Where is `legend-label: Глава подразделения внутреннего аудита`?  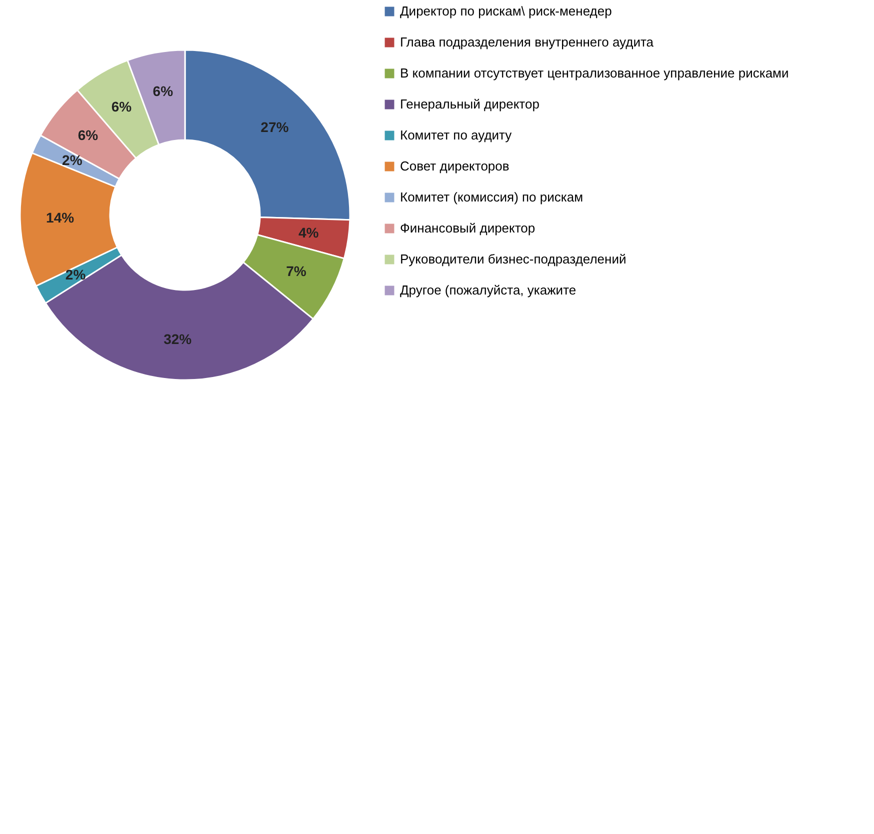 legend-label: Глава подразделения внутреннего аудита is located at coordinates (527, 42).